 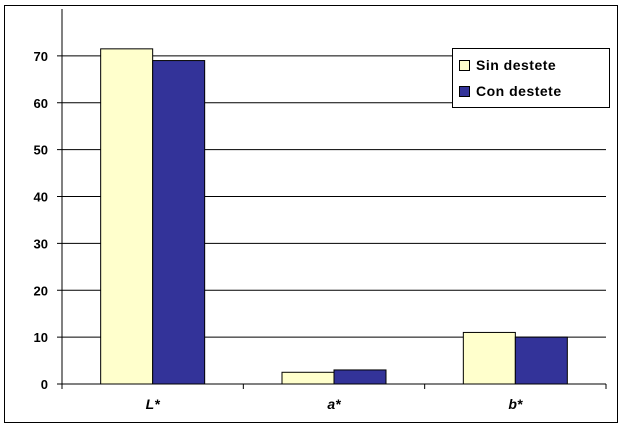 What do you see at coordinates (515, 404) in the screenshot?
I see `x-category-label-3: b*` at bounding box center [515, 404].